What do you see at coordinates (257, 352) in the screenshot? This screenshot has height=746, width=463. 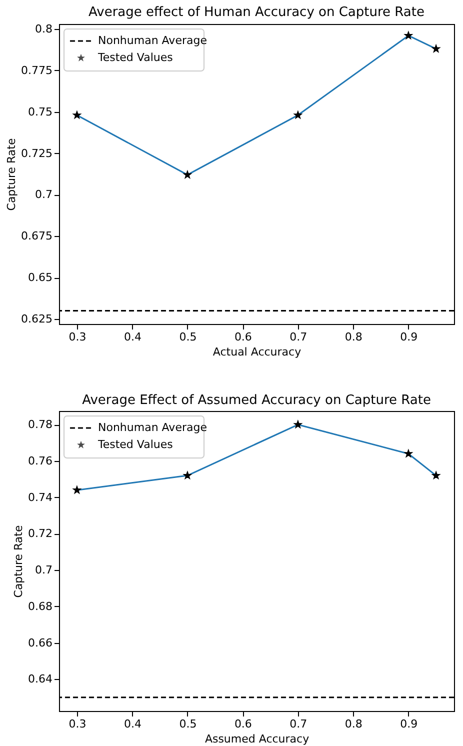 I see `x-axis-title: Actual Accuracy` at bounding box center [257, 352].